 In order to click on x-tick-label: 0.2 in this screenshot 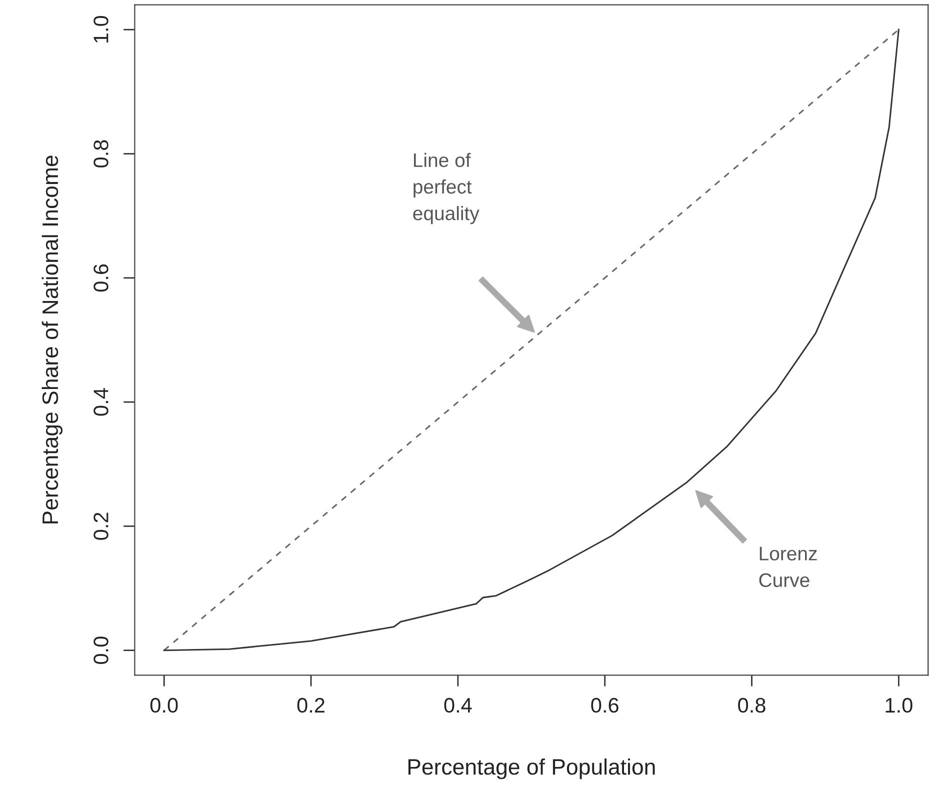, I will do `click(310, 705)`.